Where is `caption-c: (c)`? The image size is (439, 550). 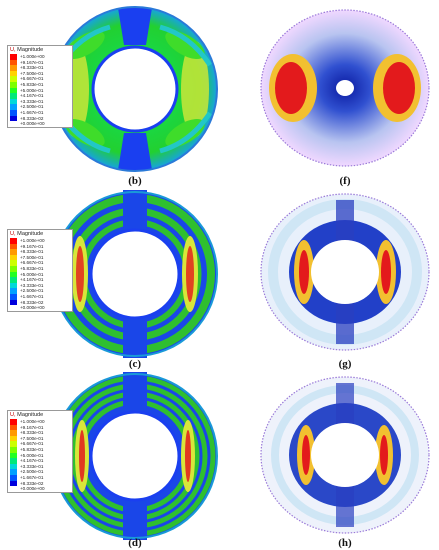 caption-c: (c) is located at coordinates (135, 364).